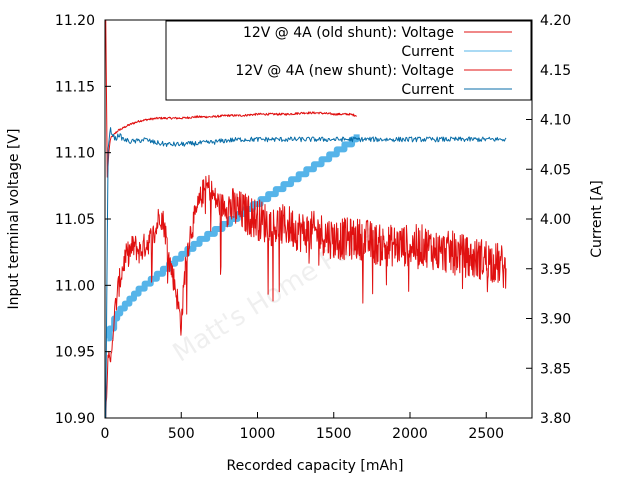 Image resolution: width=640 pixels, height=480 pixels. I want to click on y2-tick-label: 4.05, so click(555, 170).